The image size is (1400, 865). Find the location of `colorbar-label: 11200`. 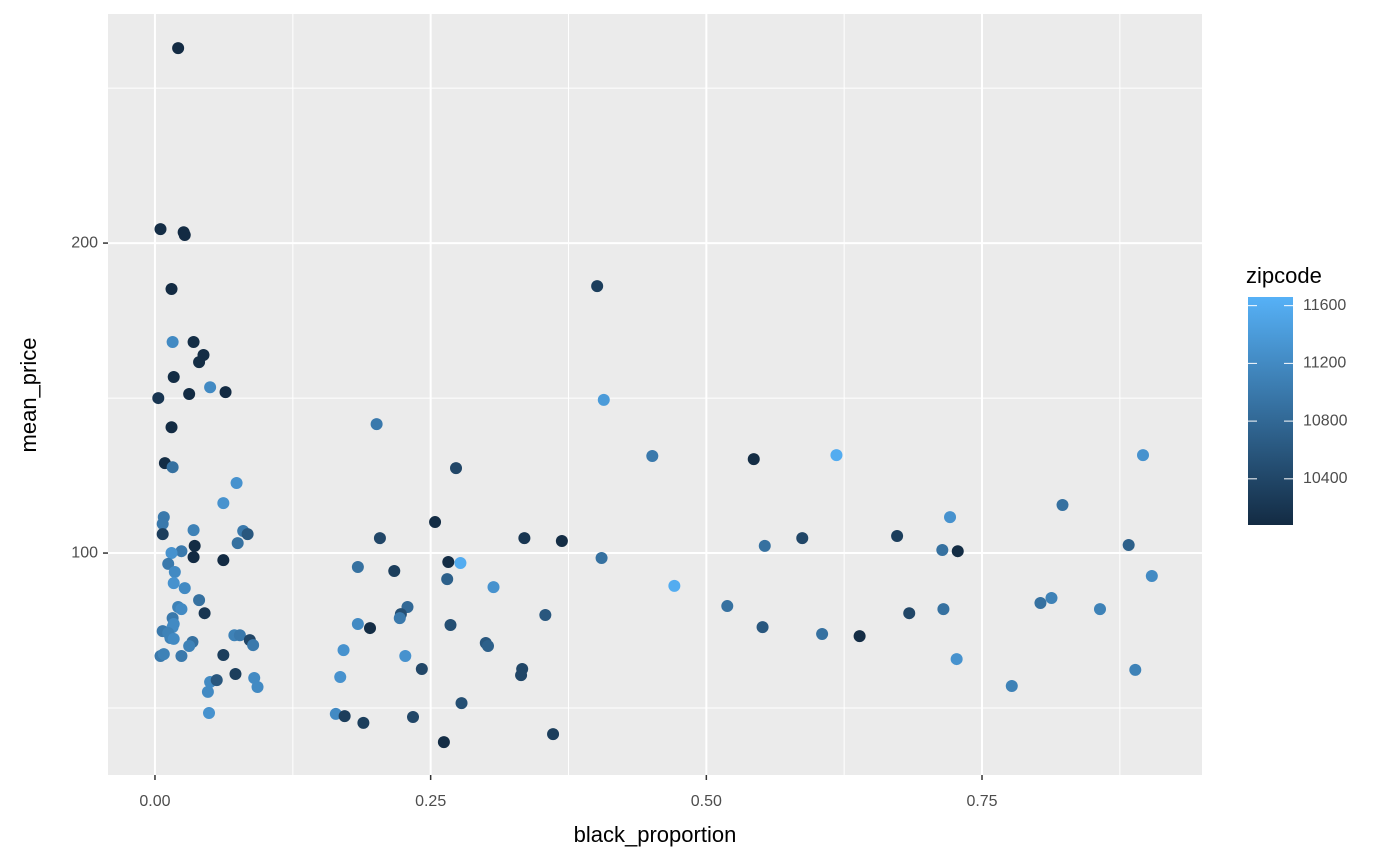

colorbar-label: 11200 is located at coordinates (1324, 363).